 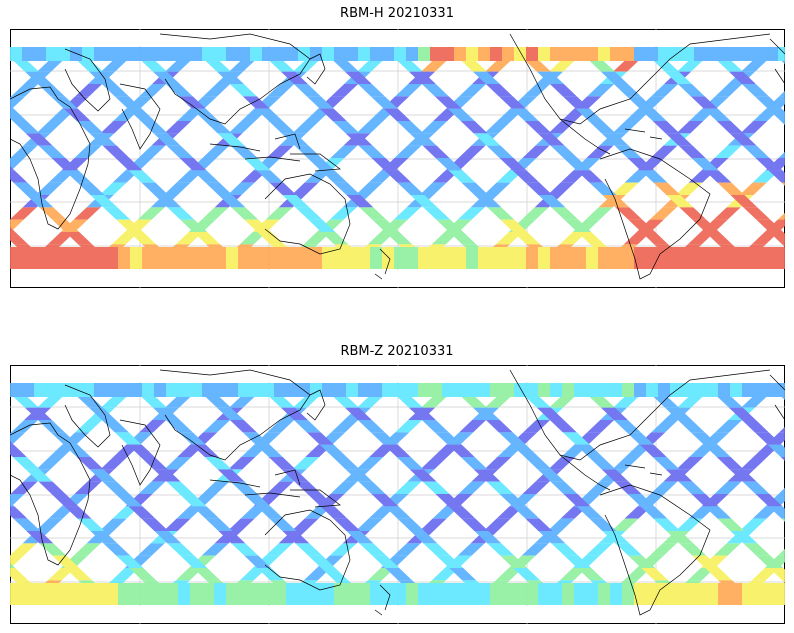 I want to click on panel-title-rbm-z: RBM-Z 20210331, so click(x=397, y=351).